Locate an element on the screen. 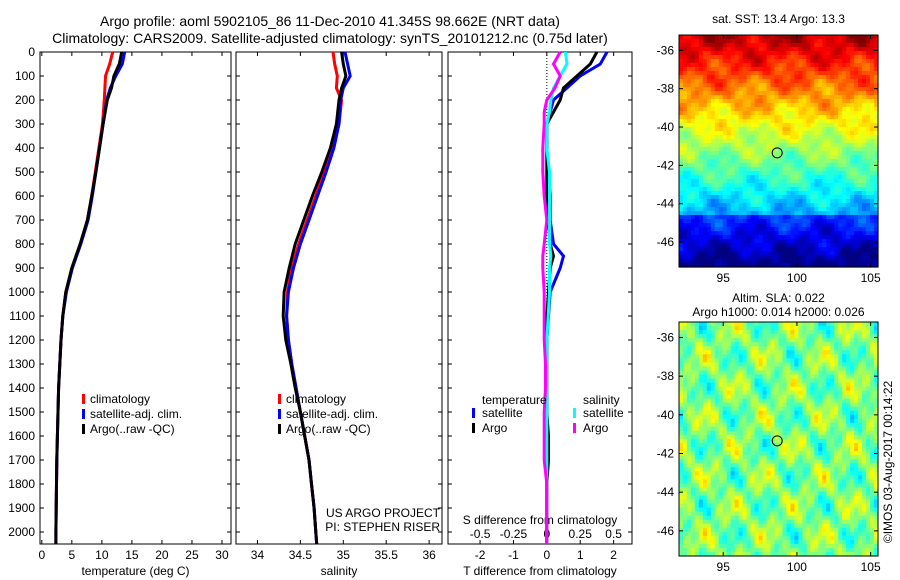 This screenshot has width=900, height=580. legend-label: satellite-adj. clim. is located at coordinates (136, 414).